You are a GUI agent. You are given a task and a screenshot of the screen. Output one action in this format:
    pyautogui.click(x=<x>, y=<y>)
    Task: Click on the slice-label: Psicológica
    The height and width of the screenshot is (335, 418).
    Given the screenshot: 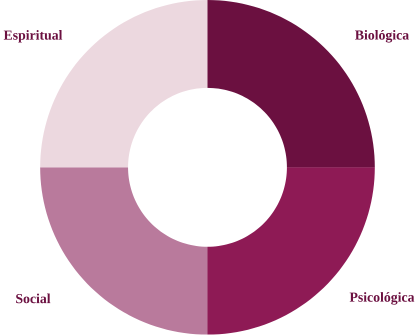 What is the action you would take?
    pyautogui.click(x=382, y=298)
    